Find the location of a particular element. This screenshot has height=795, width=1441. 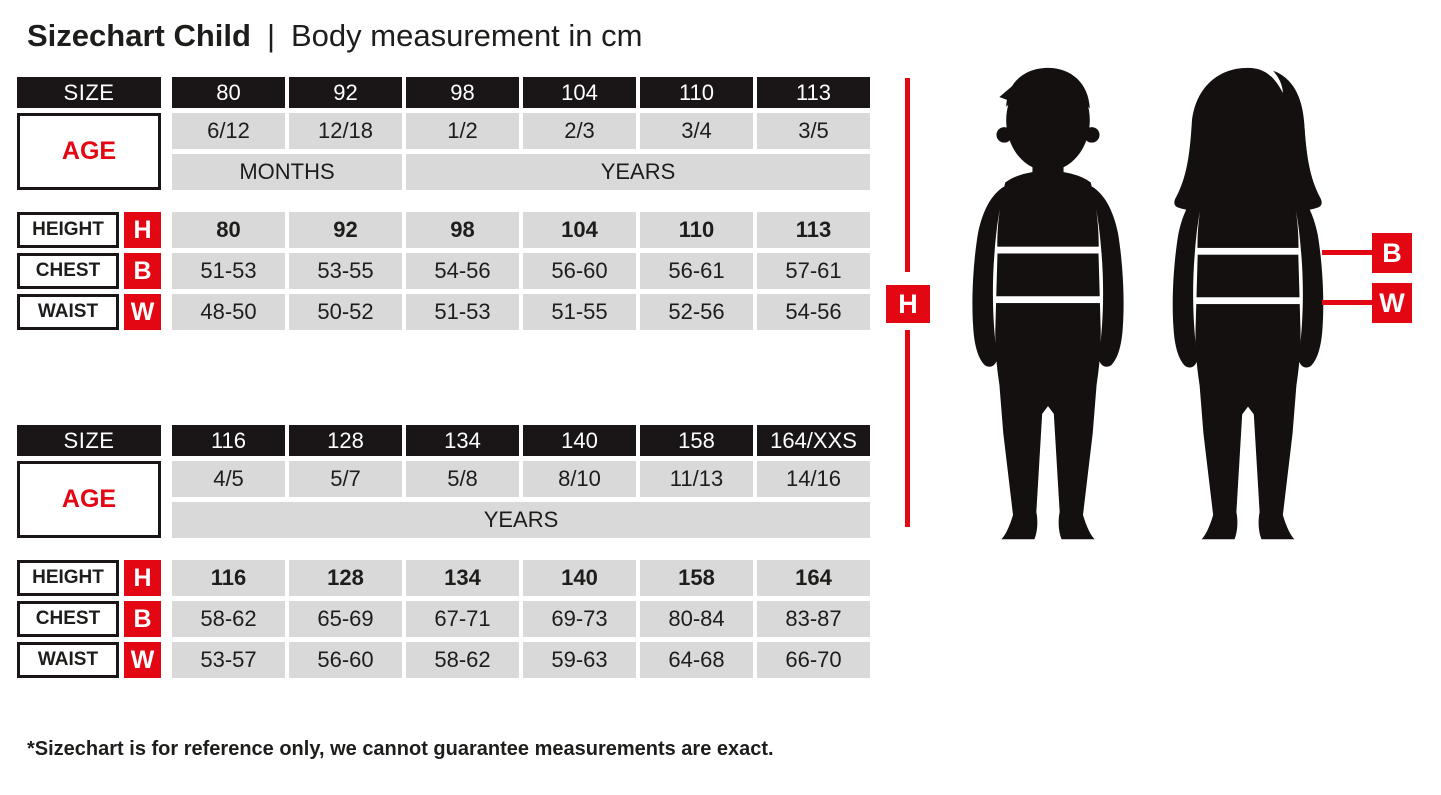

title-product: Sizechart Child is located at coordinates (139, 35).